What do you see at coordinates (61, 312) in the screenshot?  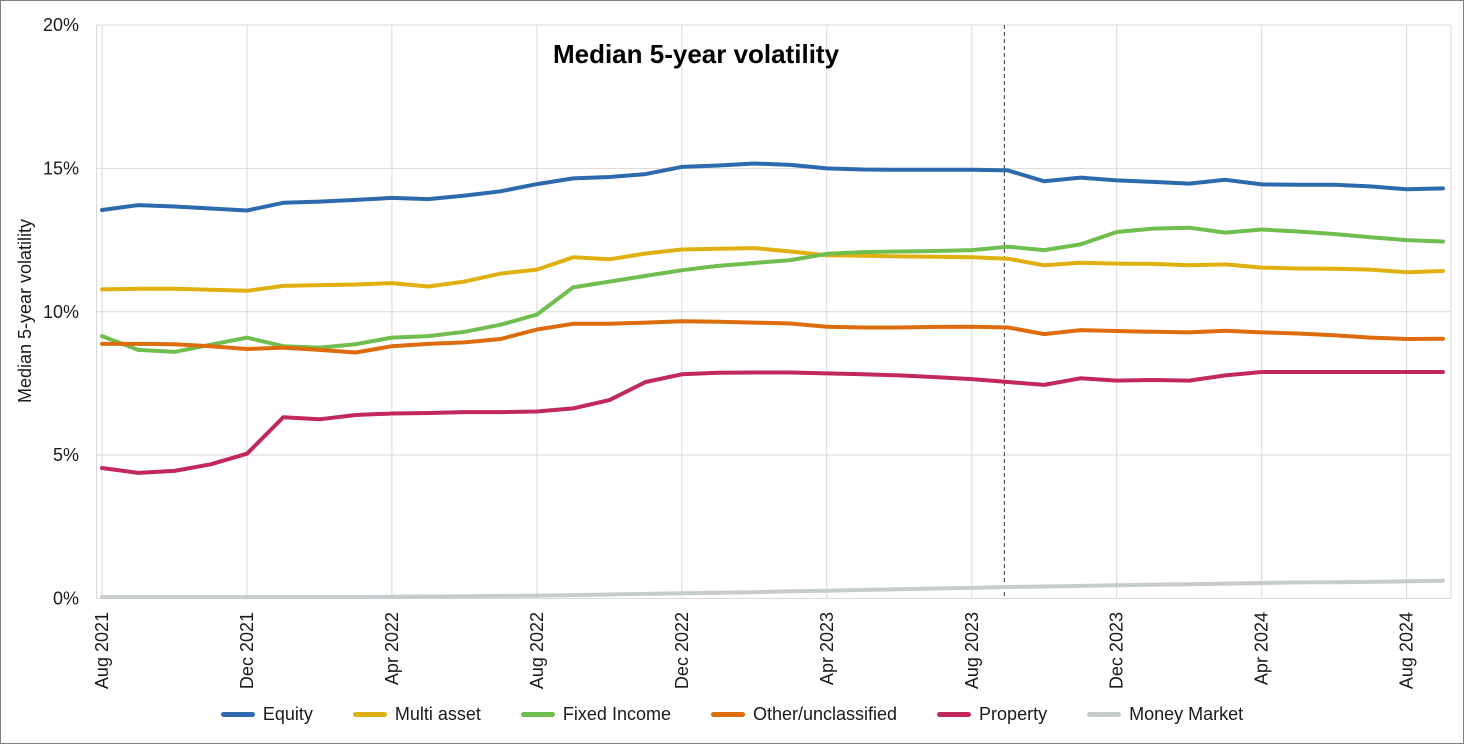 I see `y-tick-label: 10%` at bounding box center [61, 312].